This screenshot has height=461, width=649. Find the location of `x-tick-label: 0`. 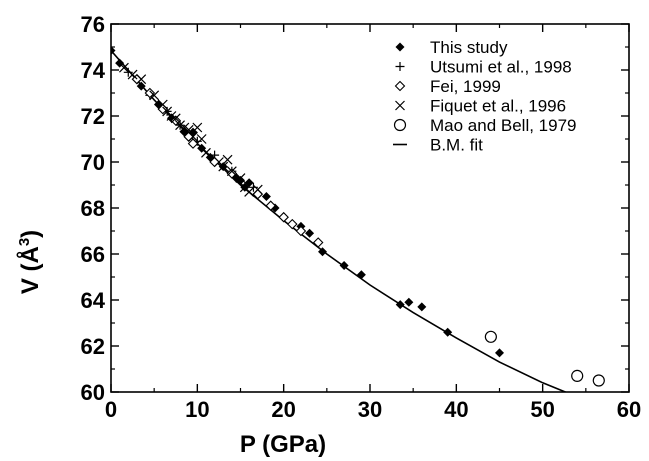

x-tick-label: 0 is located at coordinates (111, 409).